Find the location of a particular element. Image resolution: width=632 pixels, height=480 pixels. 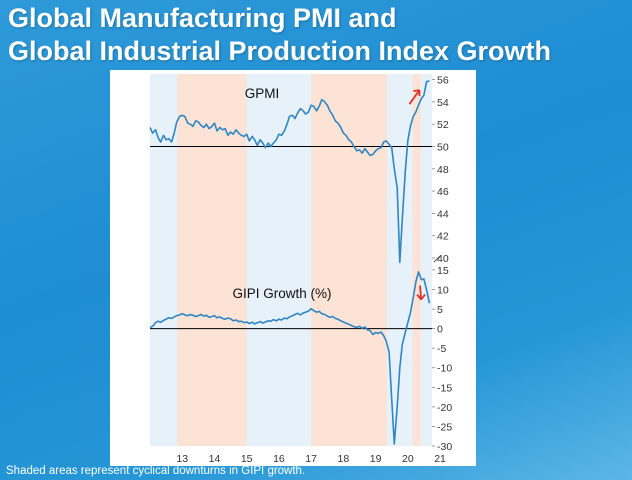

up-arrow-icon is located at coordinates (414, 97).